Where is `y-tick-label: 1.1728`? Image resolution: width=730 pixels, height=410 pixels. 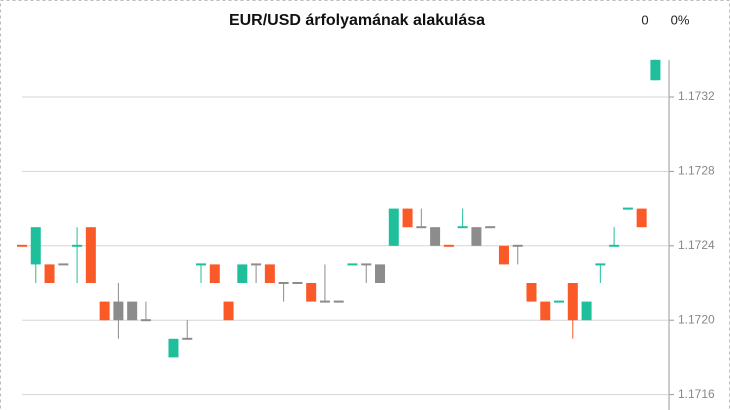 y-tick-label: 1.1728 is located at coordinates (696, 171).